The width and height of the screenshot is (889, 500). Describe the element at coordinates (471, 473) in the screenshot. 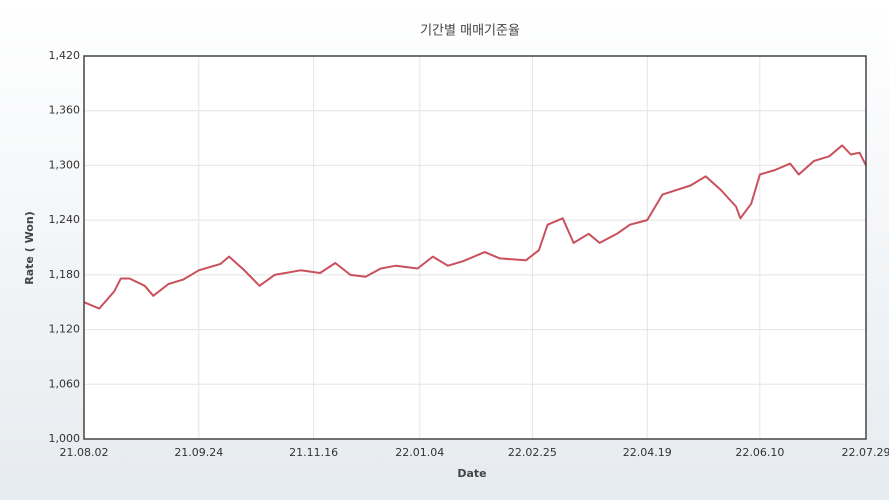

I see `x-axis-title: Date` at that location.